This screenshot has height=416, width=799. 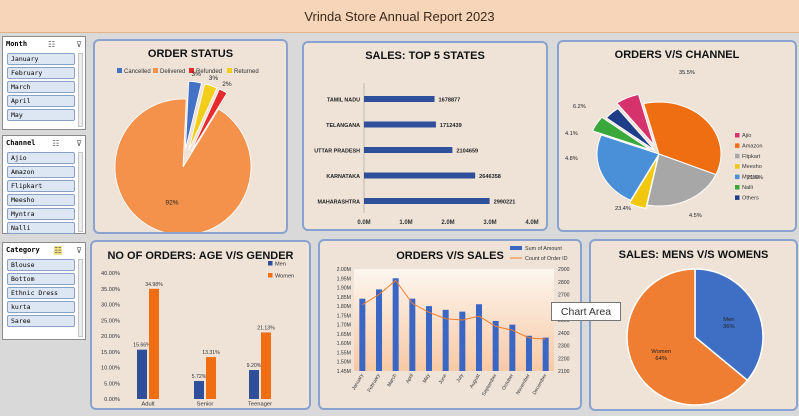 What do you see at coordinates (344, 326) in the screenshot?
I see `y-tick-label: 1.70M` at bounding box center [344, 326].